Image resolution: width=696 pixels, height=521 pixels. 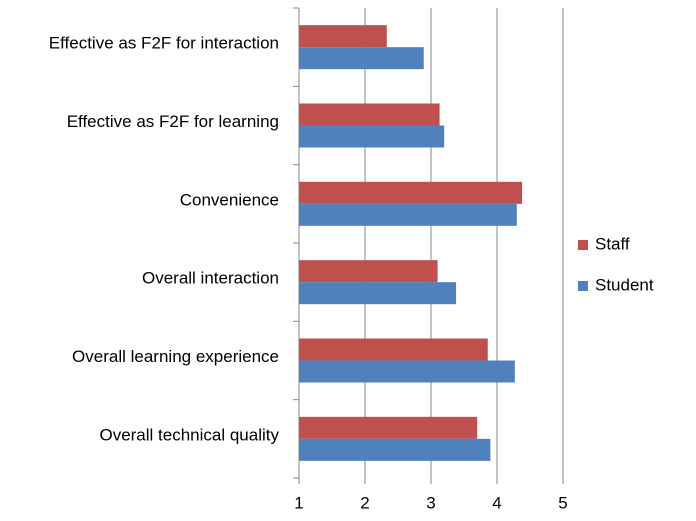 What do you see at coordinates (164, 43) in the screenshot?
I see `y-tick-label: Effective as F2F for interaction` at bounding box center [164, 43].